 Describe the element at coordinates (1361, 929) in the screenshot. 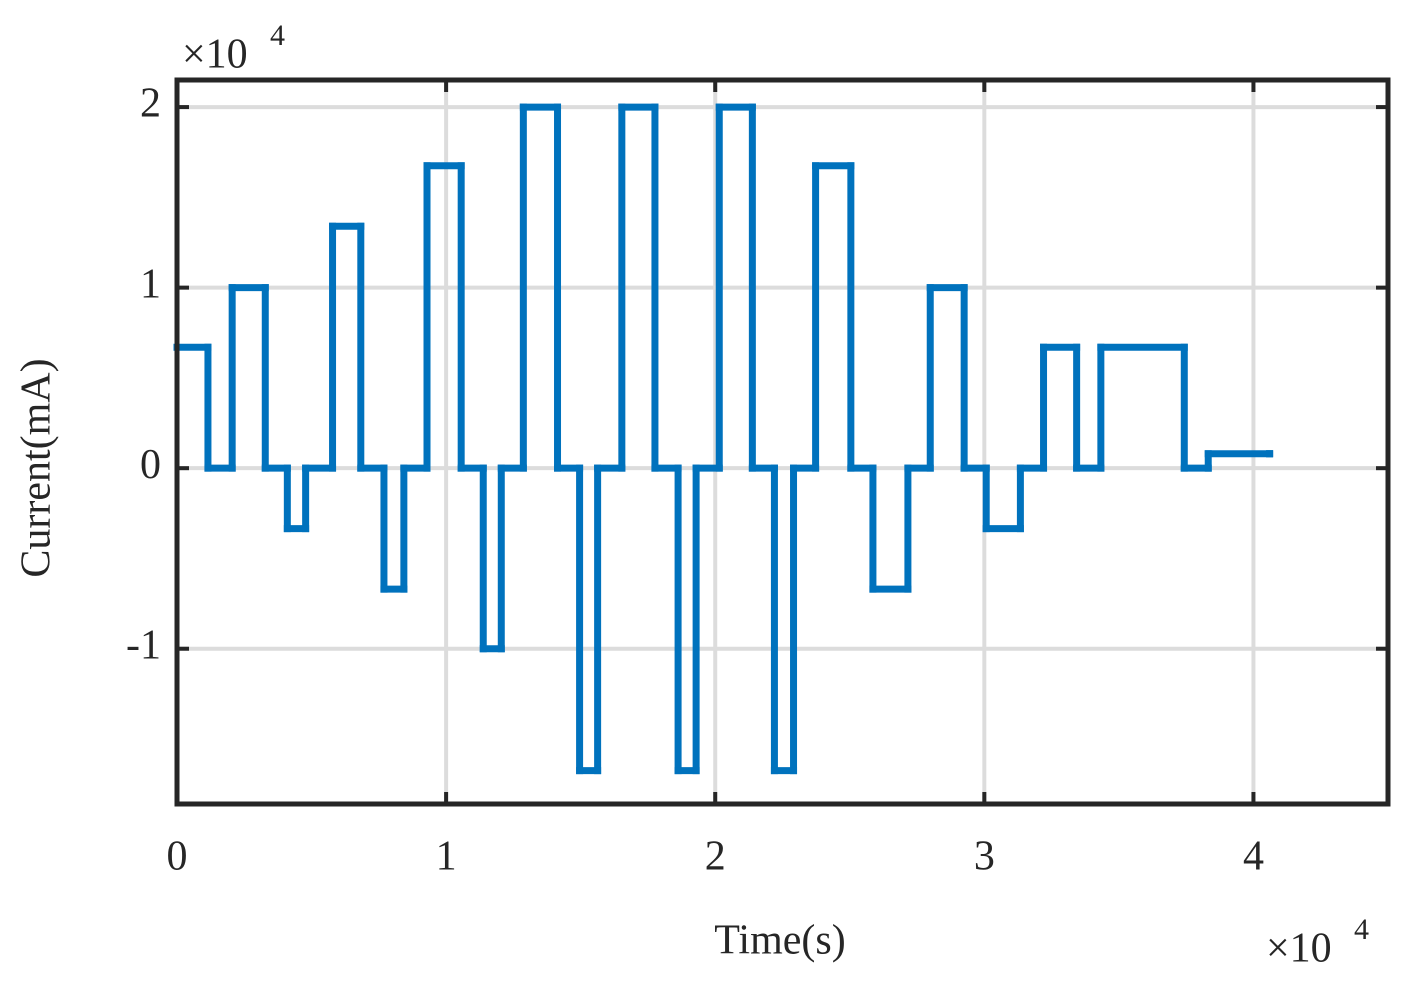

I see `x-multiplier-power: 4` at that location.